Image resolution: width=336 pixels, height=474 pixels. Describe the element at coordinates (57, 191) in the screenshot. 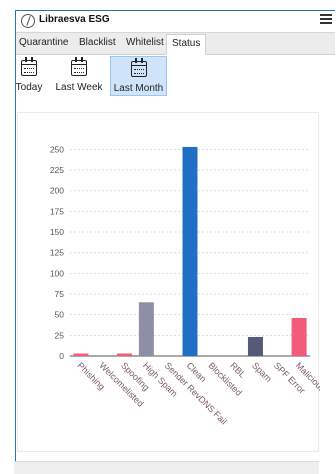

I see `y-tick-label: 200` at that location.